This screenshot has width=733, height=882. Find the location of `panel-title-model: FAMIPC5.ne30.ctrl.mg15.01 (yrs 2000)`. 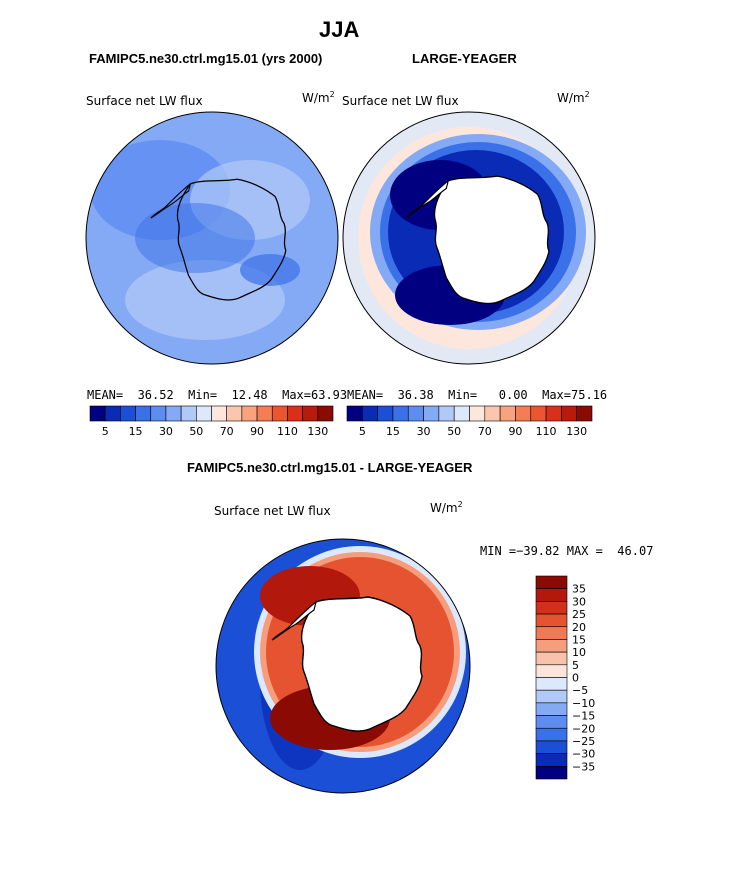

panel-title-model: FAMIPC5.ne30.ctrl.mg15.01 (yrs 2000) is located at coordinates (206, 58).